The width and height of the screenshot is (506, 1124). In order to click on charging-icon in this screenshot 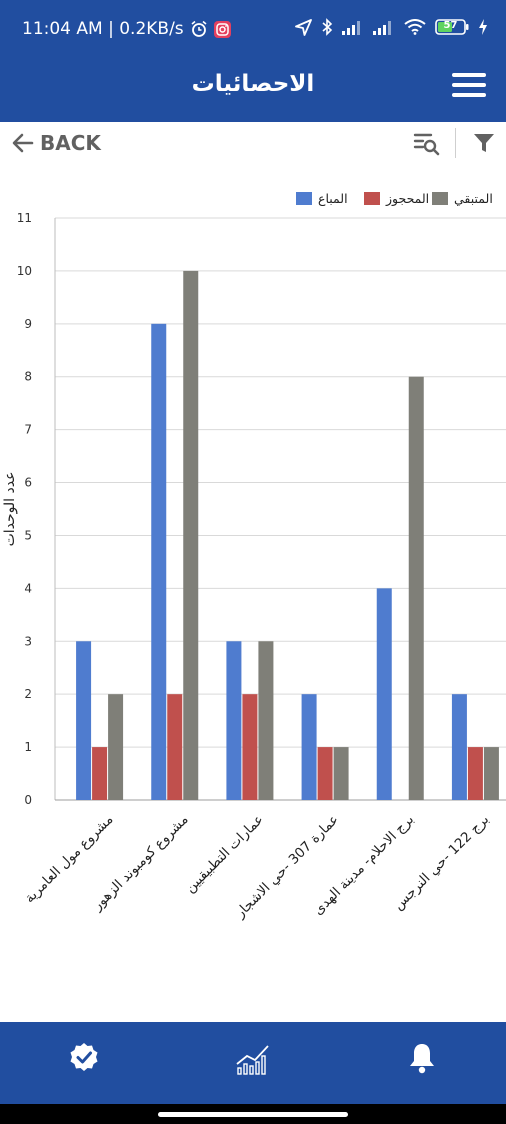, I will do `click(483, 27)`.